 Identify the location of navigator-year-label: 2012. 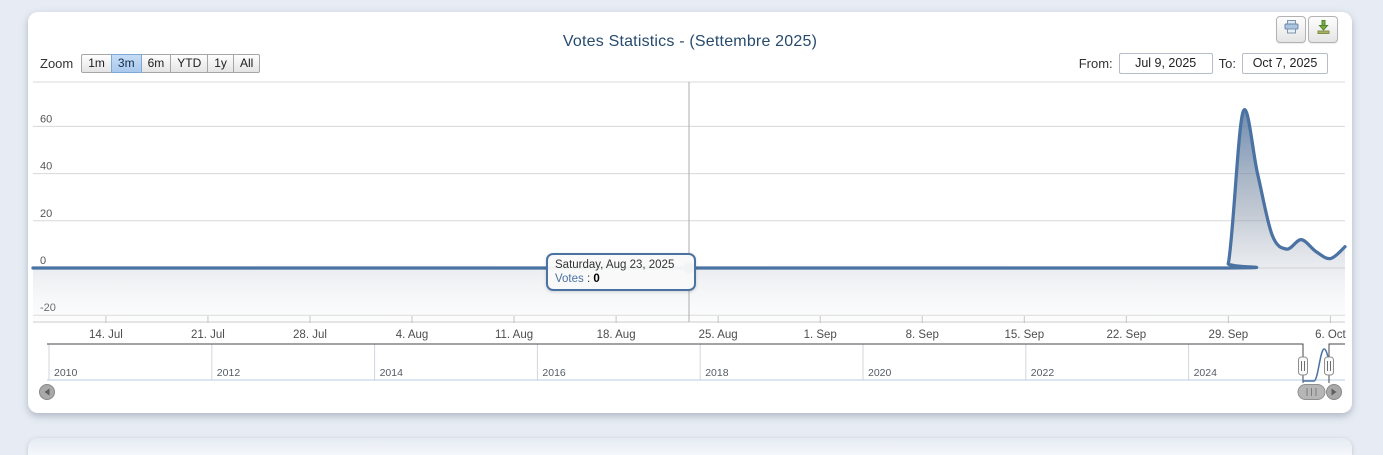
(229, 373).